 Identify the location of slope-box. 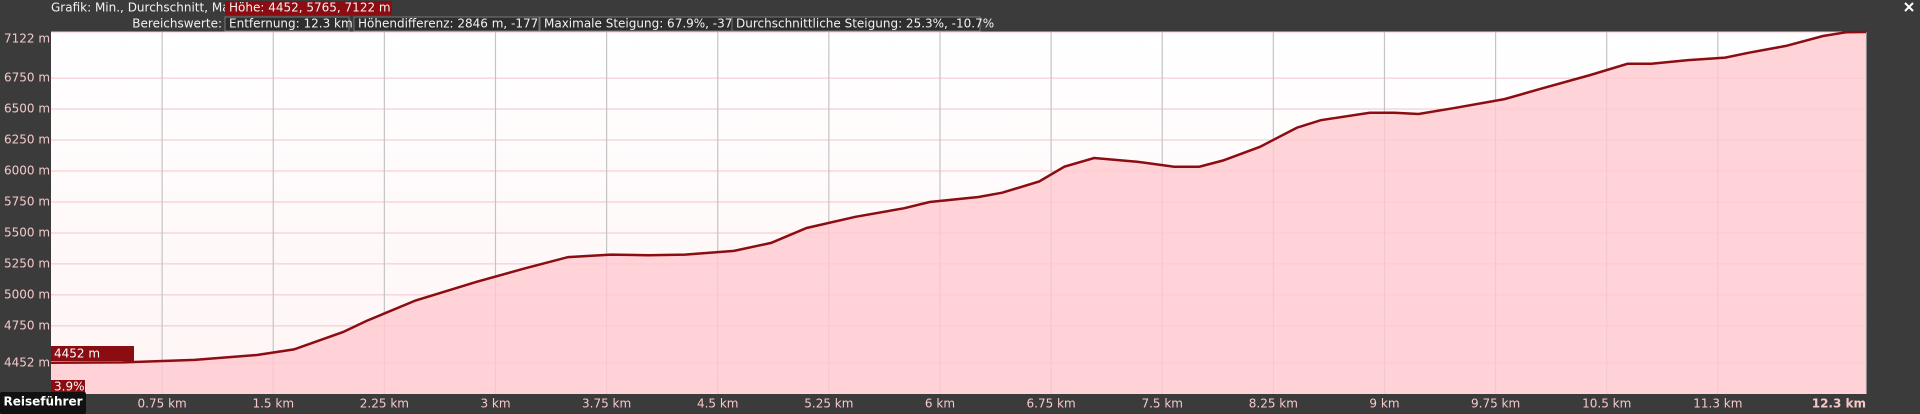
(68, 387).